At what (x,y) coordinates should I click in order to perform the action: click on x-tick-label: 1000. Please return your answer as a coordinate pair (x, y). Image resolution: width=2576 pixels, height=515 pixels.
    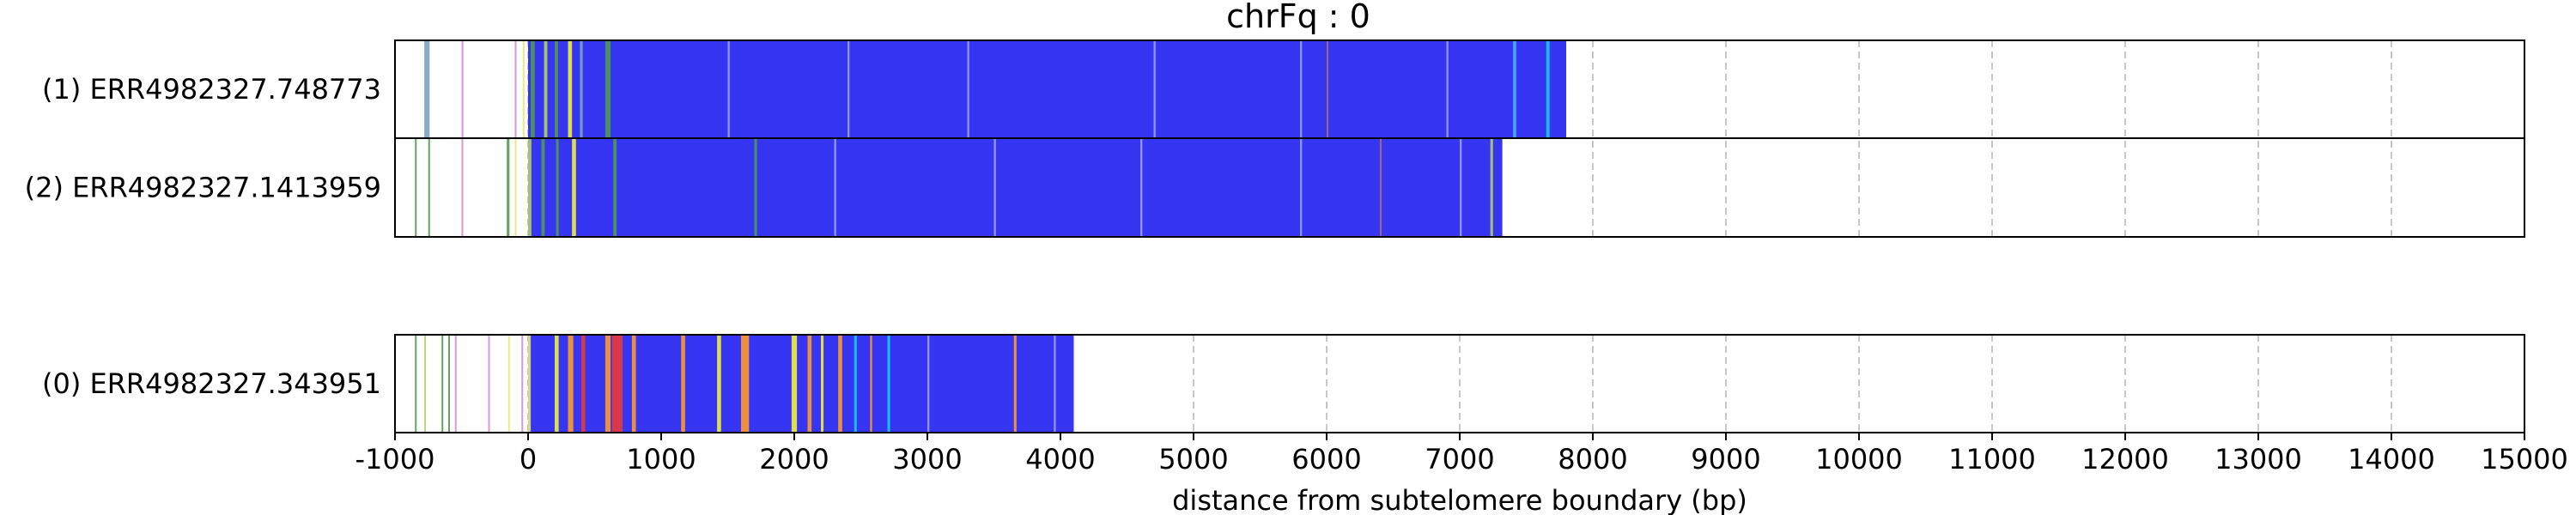
    Looking at the image, I should click on (661, 459).